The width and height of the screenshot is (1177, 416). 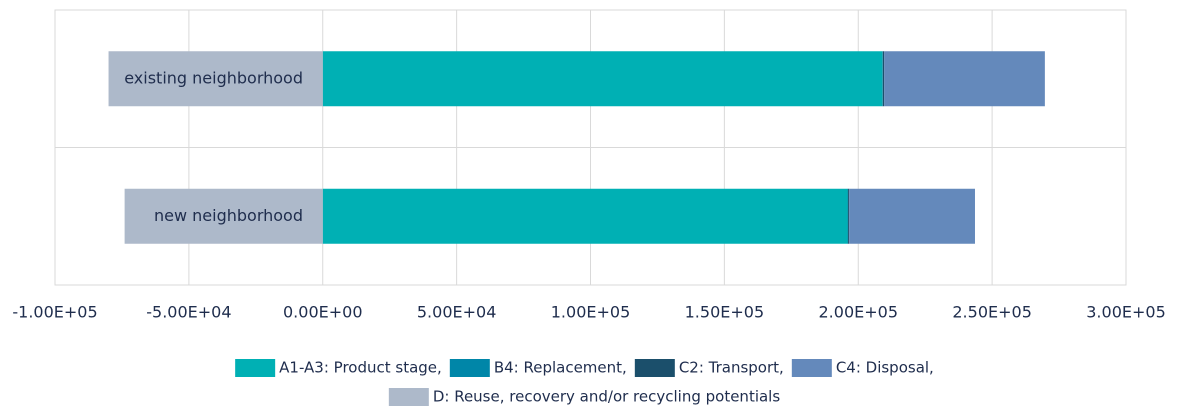 What do you see at coordinates (859, 312) in the screenshot?
I see `x-tick-label: 2.00E+05` at bounding box center [859, 312].